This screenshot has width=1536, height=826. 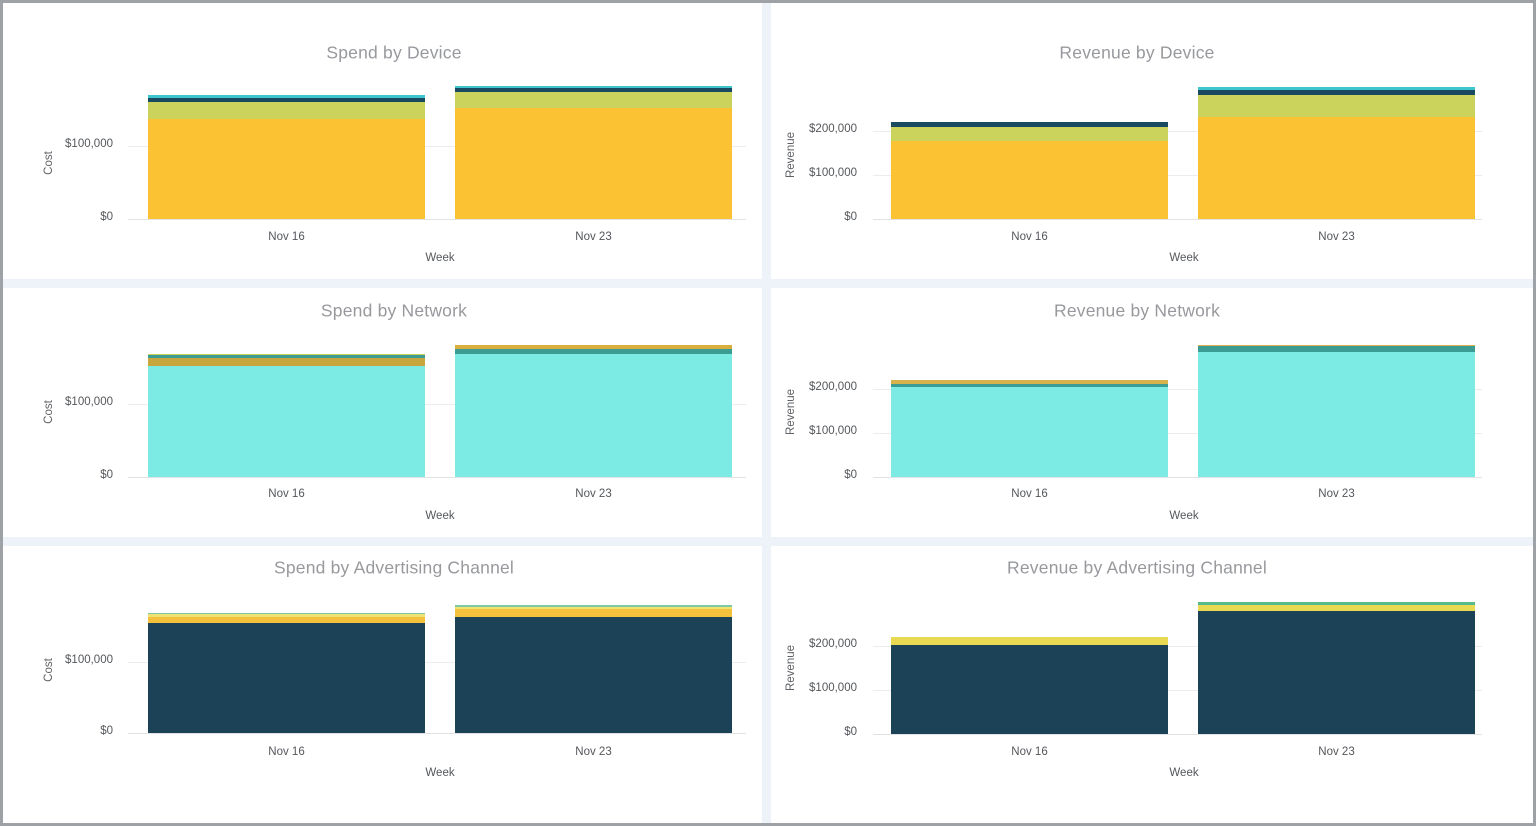 I want to click on chart-title: Spend by Network, so click(x=394, y=310).